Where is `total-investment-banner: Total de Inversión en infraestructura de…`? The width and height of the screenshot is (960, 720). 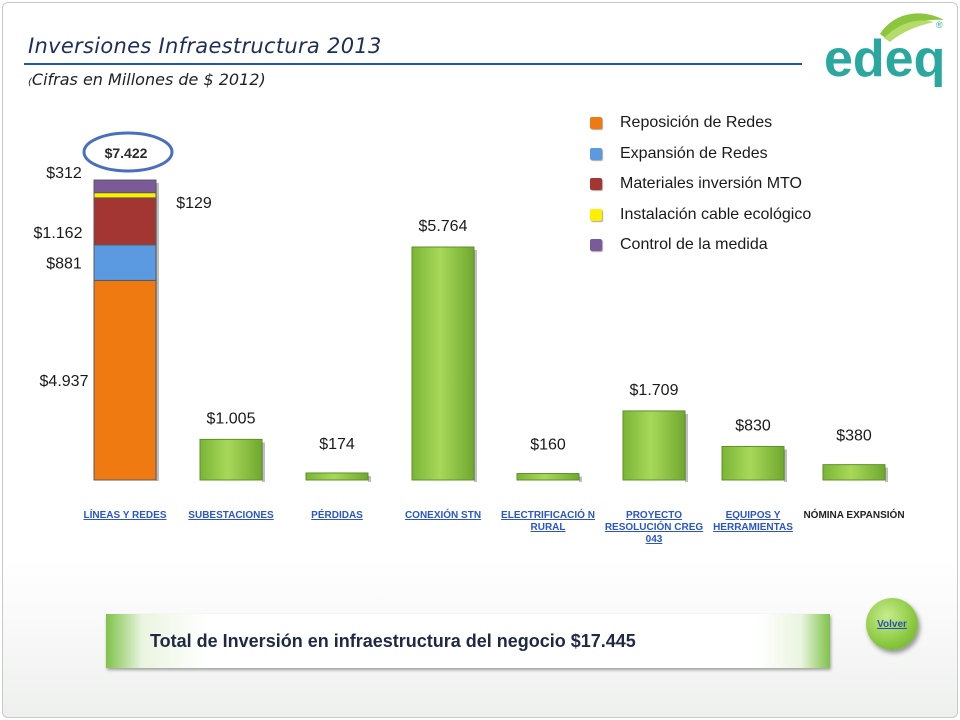
total-investment-banner: Total de Inversión en infraestructura de… is located at coordinates (468, 641).